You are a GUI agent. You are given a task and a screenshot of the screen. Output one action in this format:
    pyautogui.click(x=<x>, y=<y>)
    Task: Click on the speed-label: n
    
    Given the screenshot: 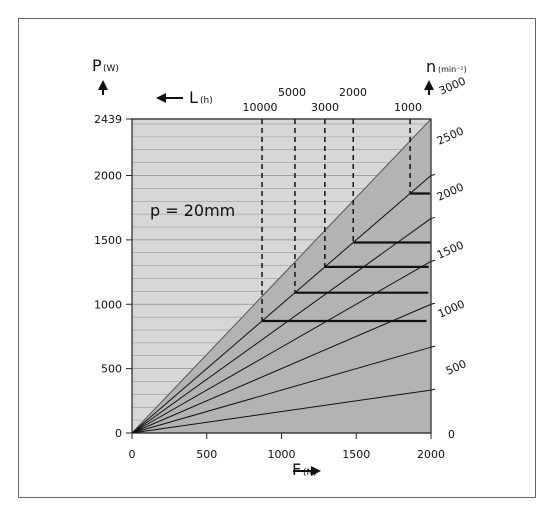 What is the action you would take?
    pyautogui.click(x=431, y=66)
    